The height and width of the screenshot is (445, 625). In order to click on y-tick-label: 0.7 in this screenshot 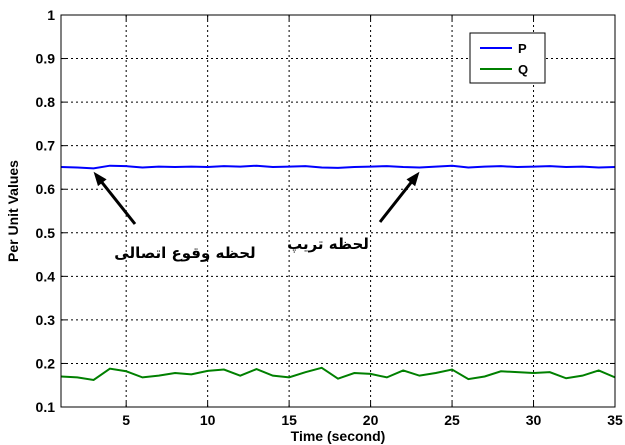, I will do `click(46, 146)`.